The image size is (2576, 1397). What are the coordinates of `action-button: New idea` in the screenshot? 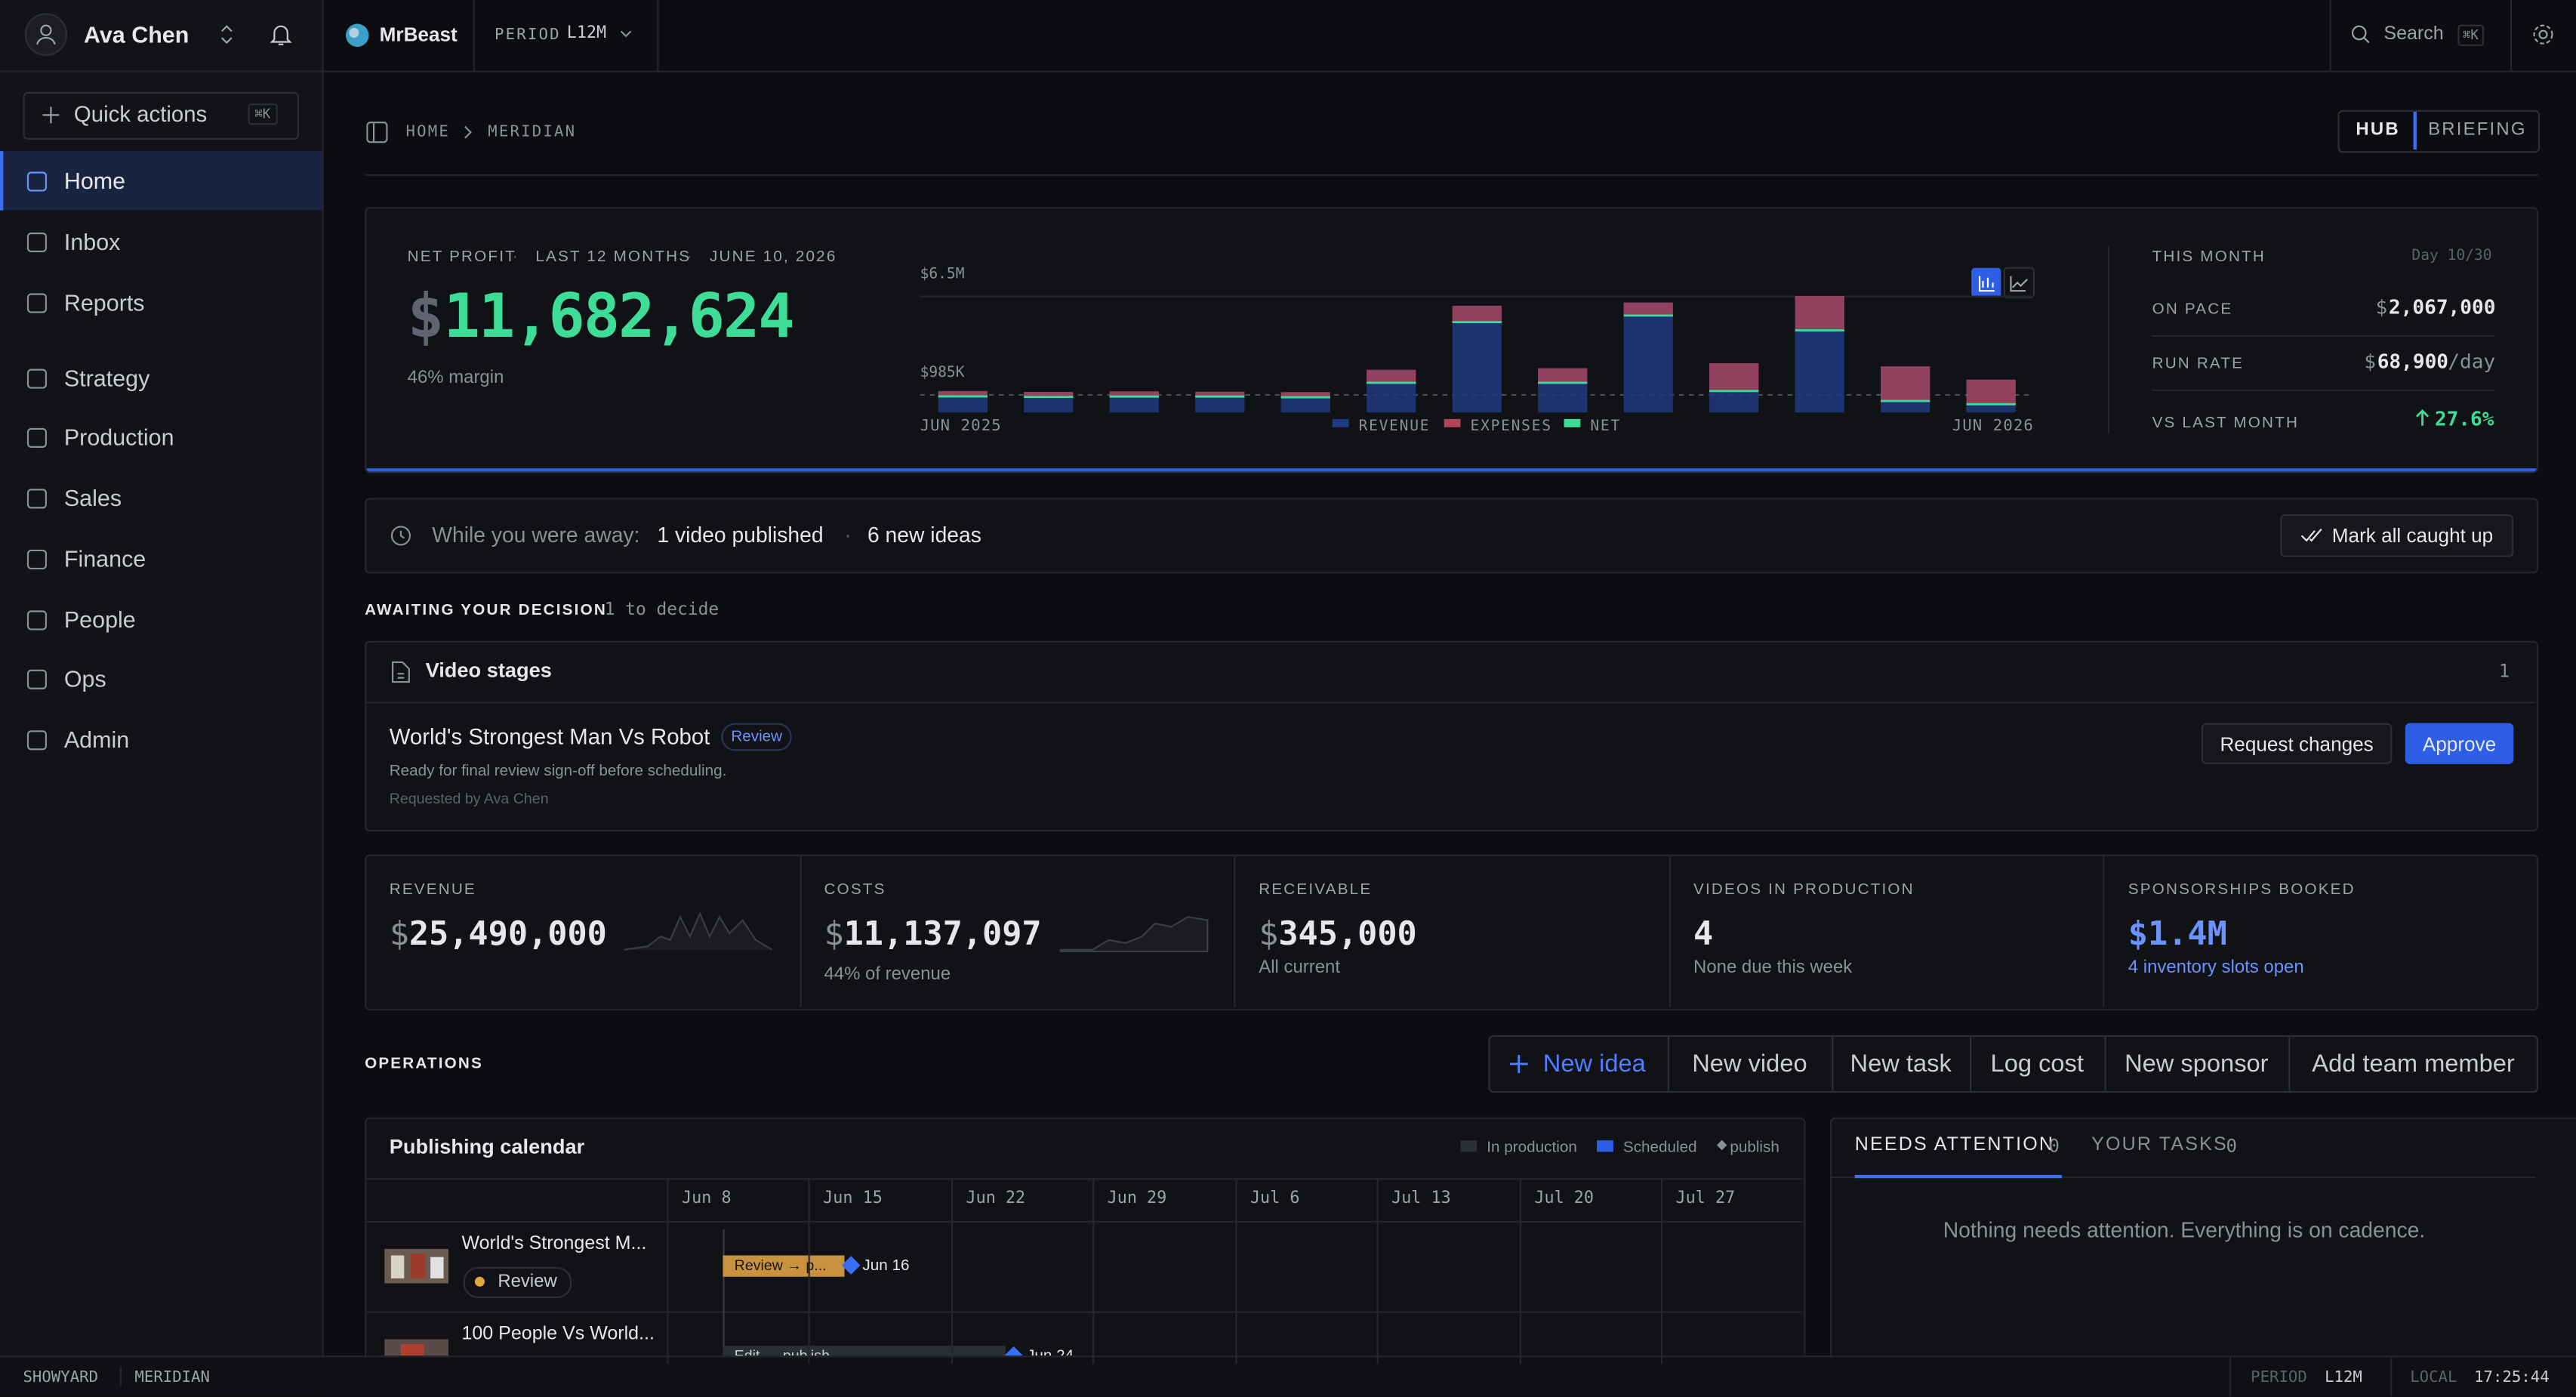 It's located at (1578, 1064).